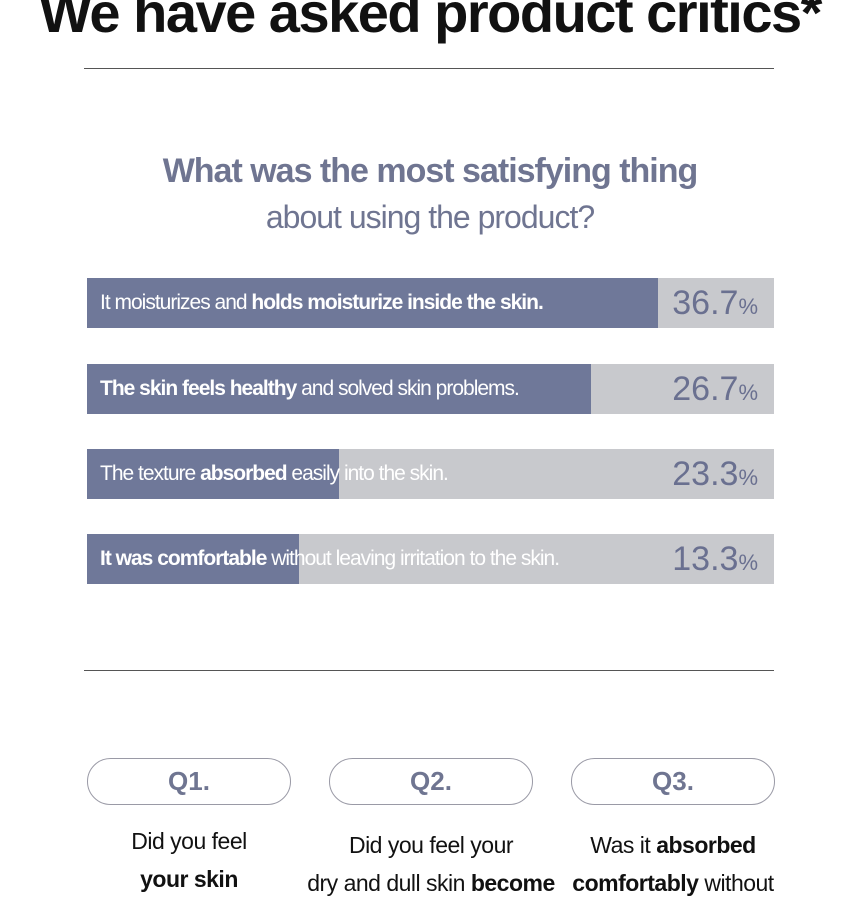  I want to click on question-line: your skin, so click(189, 879).